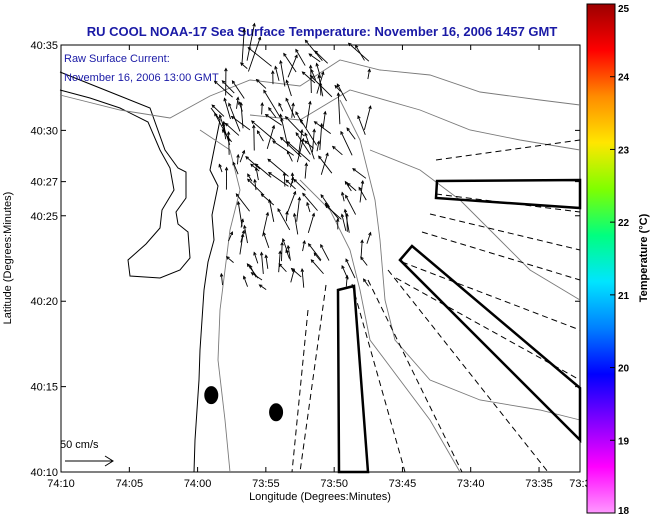 The width and height of the screenshot is (651, 518). Describe the element at coordinates (618, 260) in the screenshot. I see `colorbar: 25 24 23 22 21 20 19 18 Temperature (°C)` at that location.